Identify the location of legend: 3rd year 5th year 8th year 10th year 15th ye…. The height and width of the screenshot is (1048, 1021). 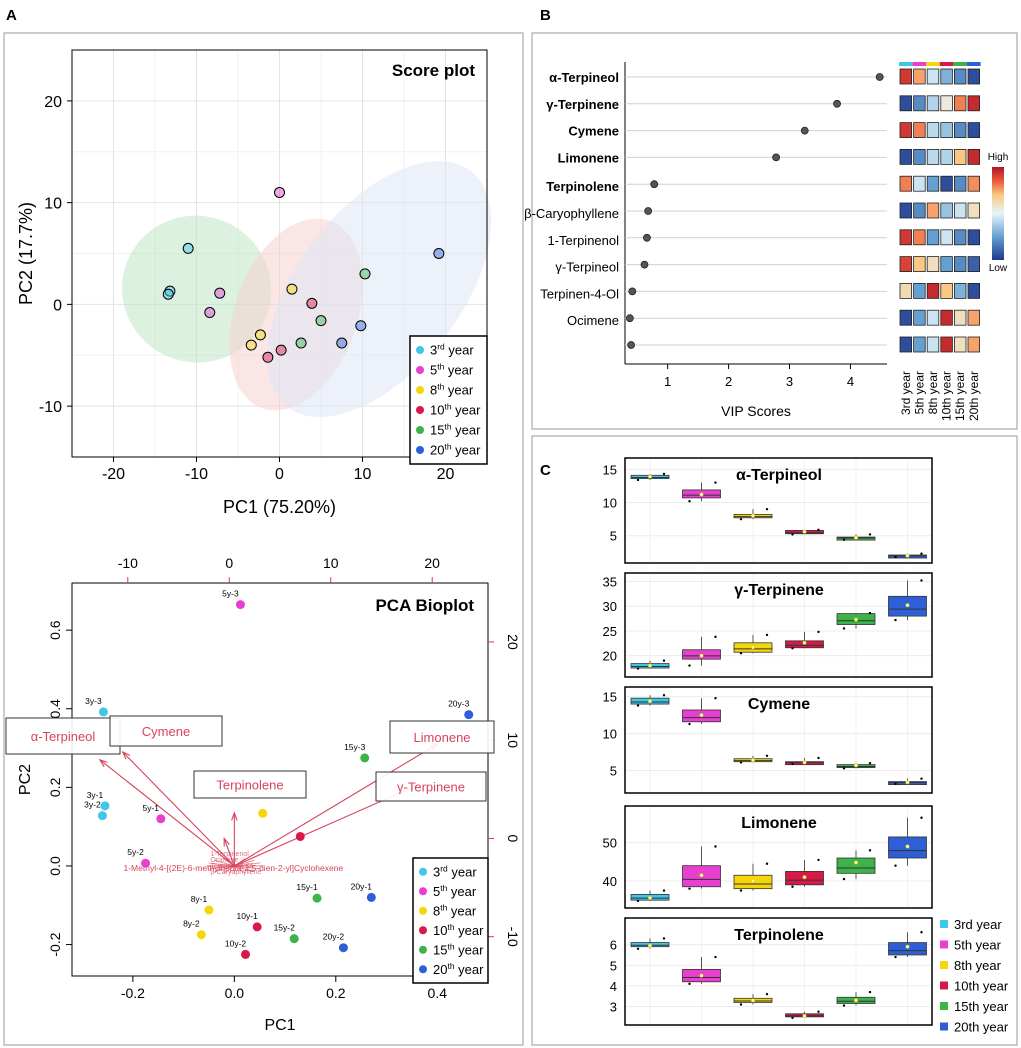
(450, 920).